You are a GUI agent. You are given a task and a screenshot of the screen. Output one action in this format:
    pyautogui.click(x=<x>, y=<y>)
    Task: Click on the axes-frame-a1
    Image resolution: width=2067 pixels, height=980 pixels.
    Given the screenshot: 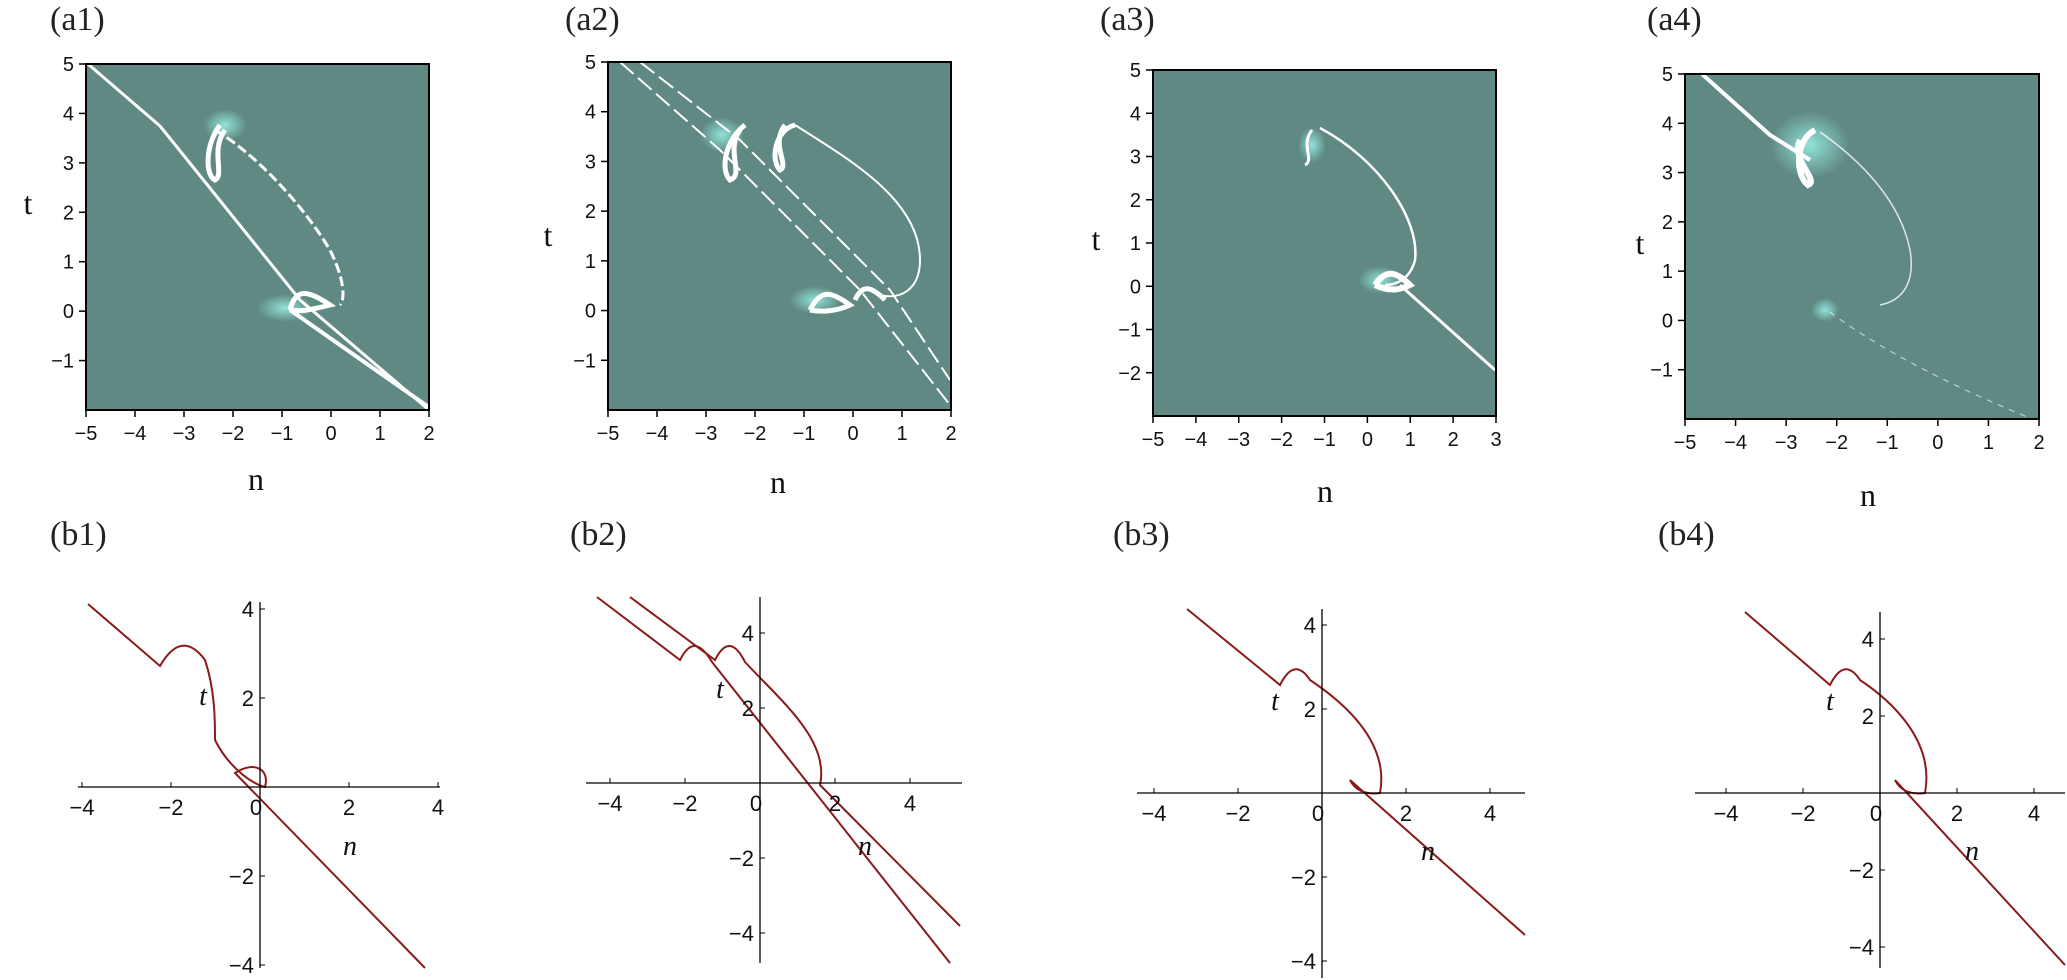 What is the action you would take?
    pyautogui.click(x=257, y=237)
    